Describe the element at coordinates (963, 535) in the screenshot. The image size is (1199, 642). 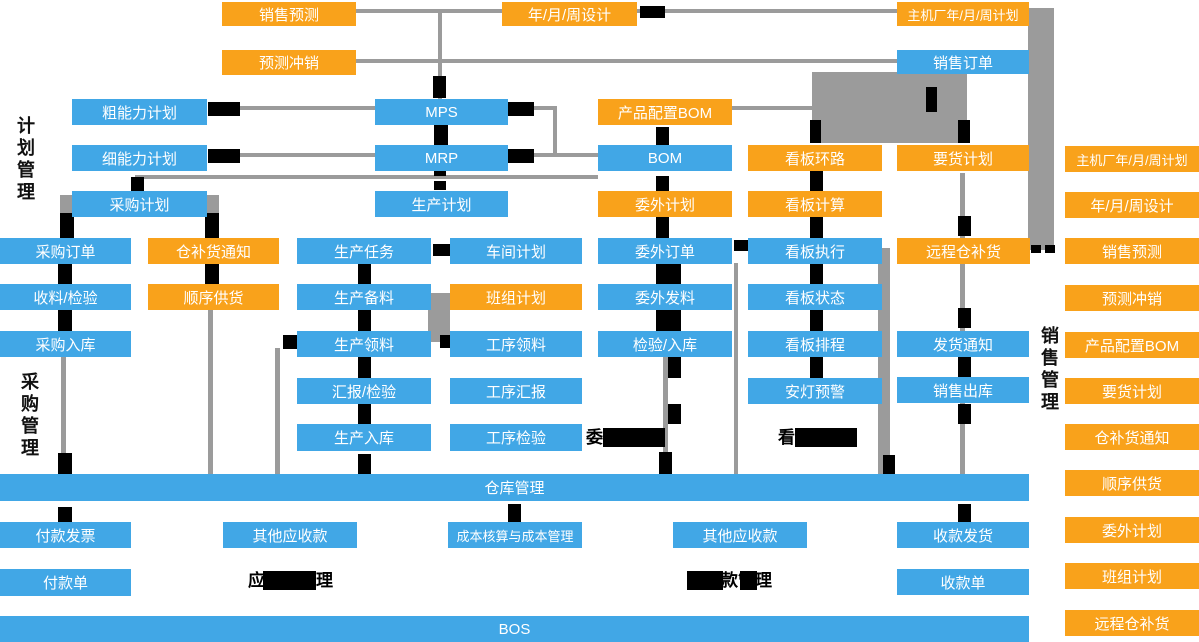
I see `diagram-node: 收款发货` at that location.